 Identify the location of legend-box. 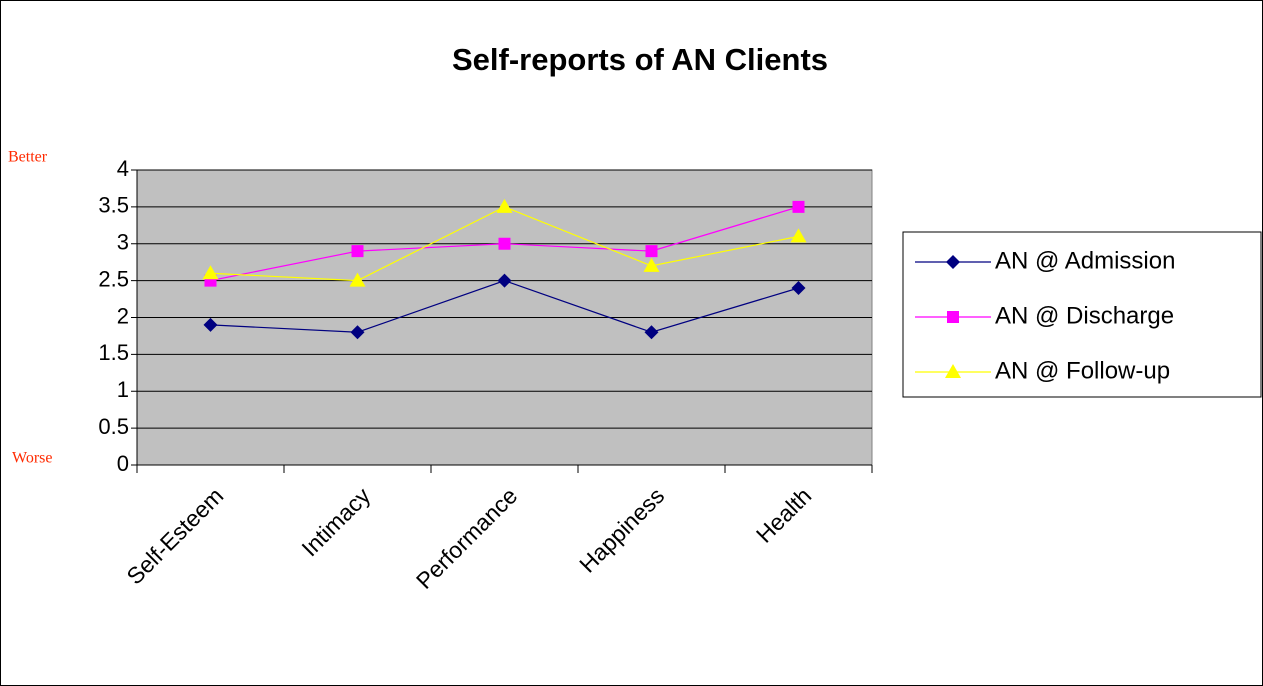
(1082, 314).